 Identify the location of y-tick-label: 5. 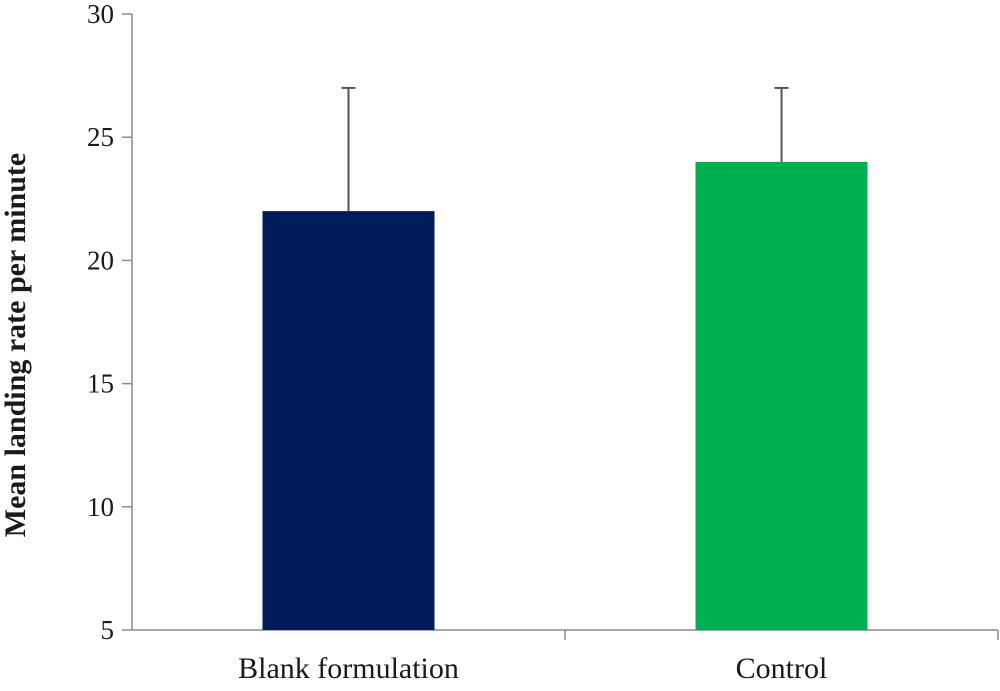
(108, 630).